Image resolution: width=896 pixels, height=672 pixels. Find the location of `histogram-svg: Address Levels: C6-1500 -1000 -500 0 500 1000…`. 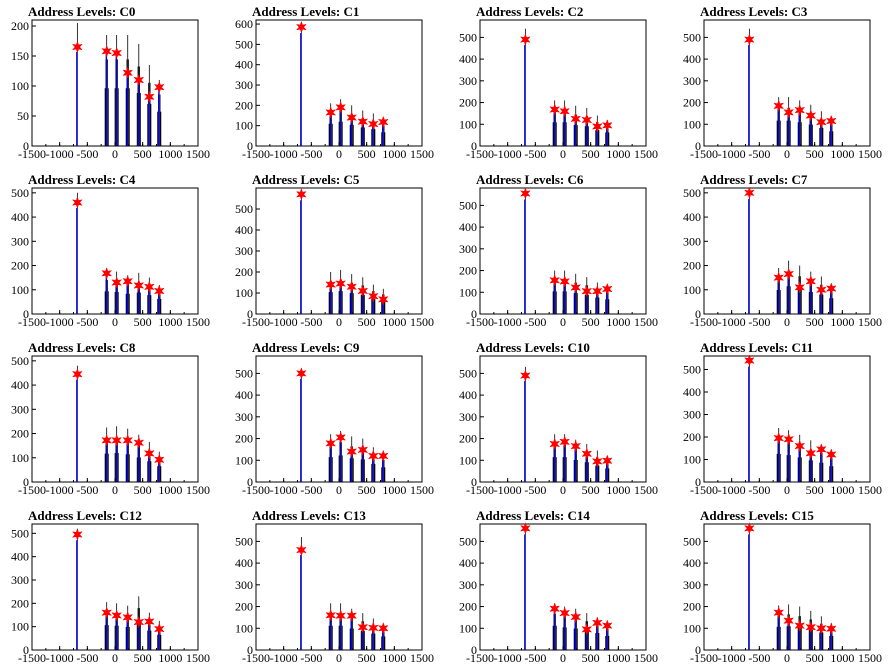

histogram-svg: Address Levels: C6-1500 -1000 -500 0 500 1000… is located at coordinates (558, 250).